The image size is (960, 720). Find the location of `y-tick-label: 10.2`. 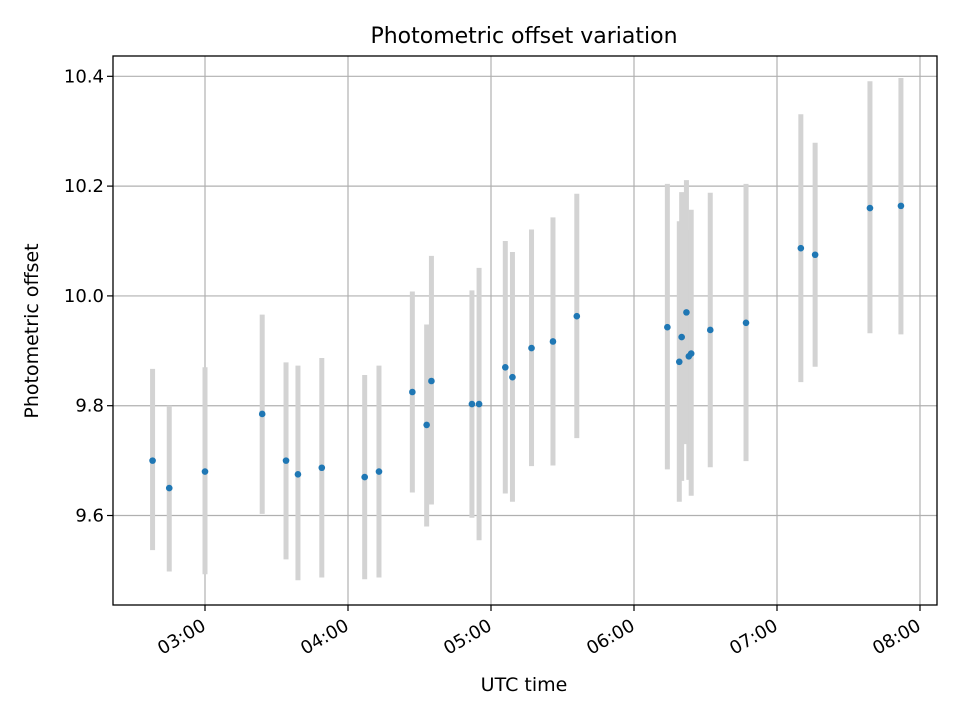

y-tick-label: 10.2 is located at coordinates (84, 186).